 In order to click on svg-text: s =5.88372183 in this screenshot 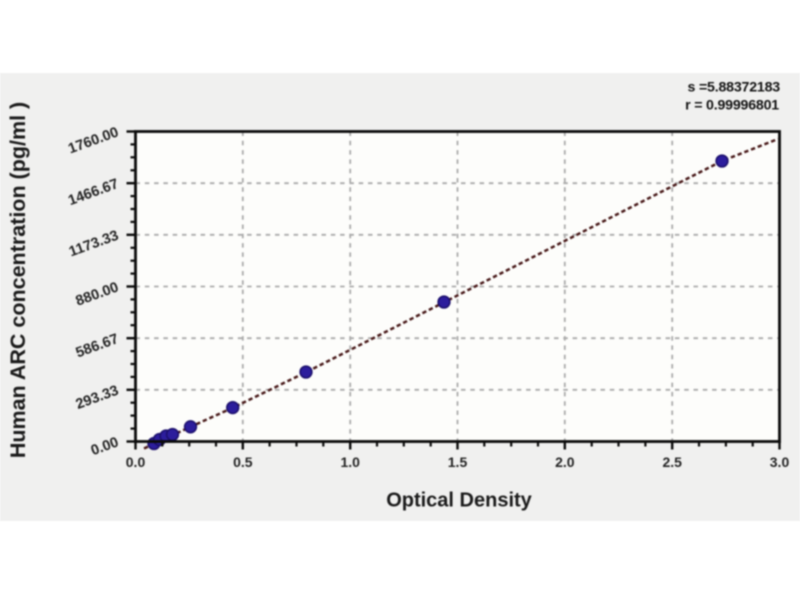, I will do `click(734, 88)`.